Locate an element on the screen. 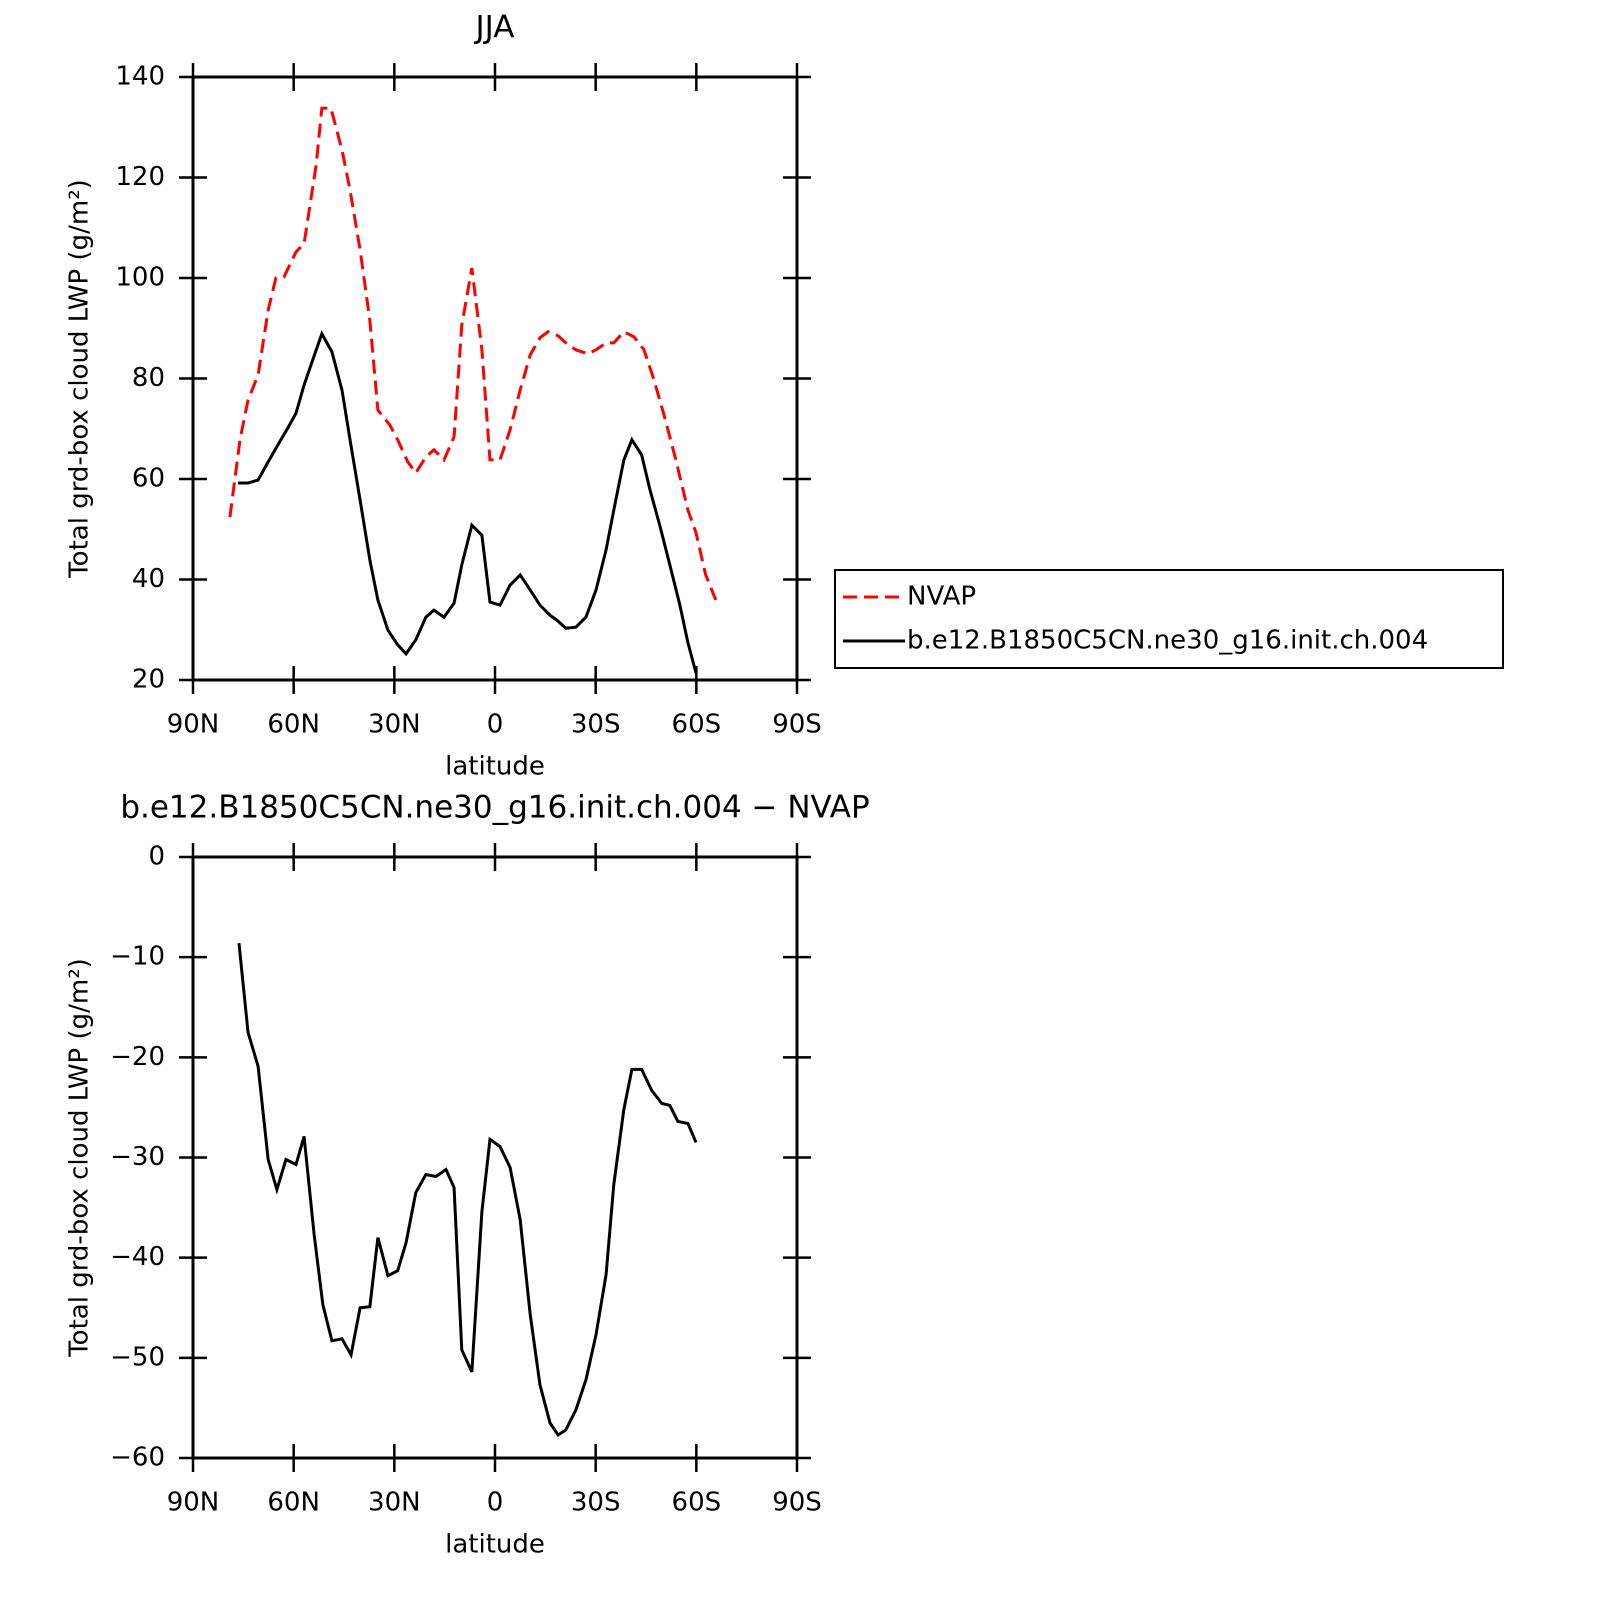  legend-box is located at coordinates (1169, 619).